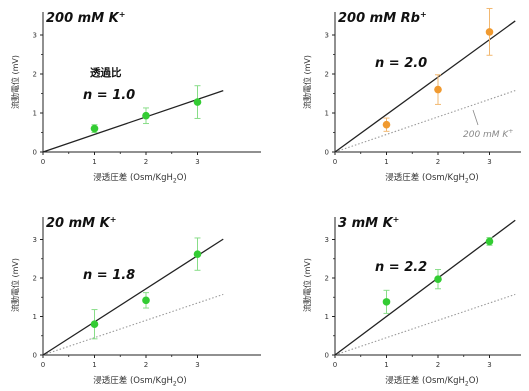  What do you see at coordinates (475, 117) in the screenshot?
I see `reference-label-pointer` at bounding box center [475, 117].